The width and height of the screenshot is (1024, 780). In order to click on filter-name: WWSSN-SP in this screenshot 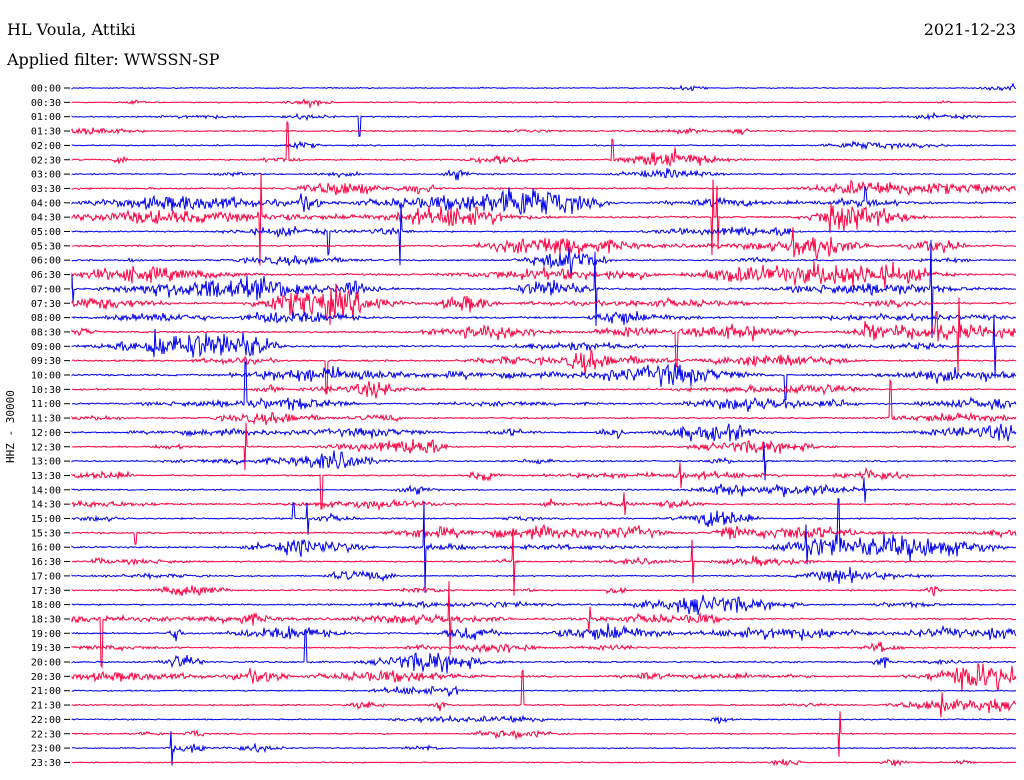, I will do `click(171, 59)`.